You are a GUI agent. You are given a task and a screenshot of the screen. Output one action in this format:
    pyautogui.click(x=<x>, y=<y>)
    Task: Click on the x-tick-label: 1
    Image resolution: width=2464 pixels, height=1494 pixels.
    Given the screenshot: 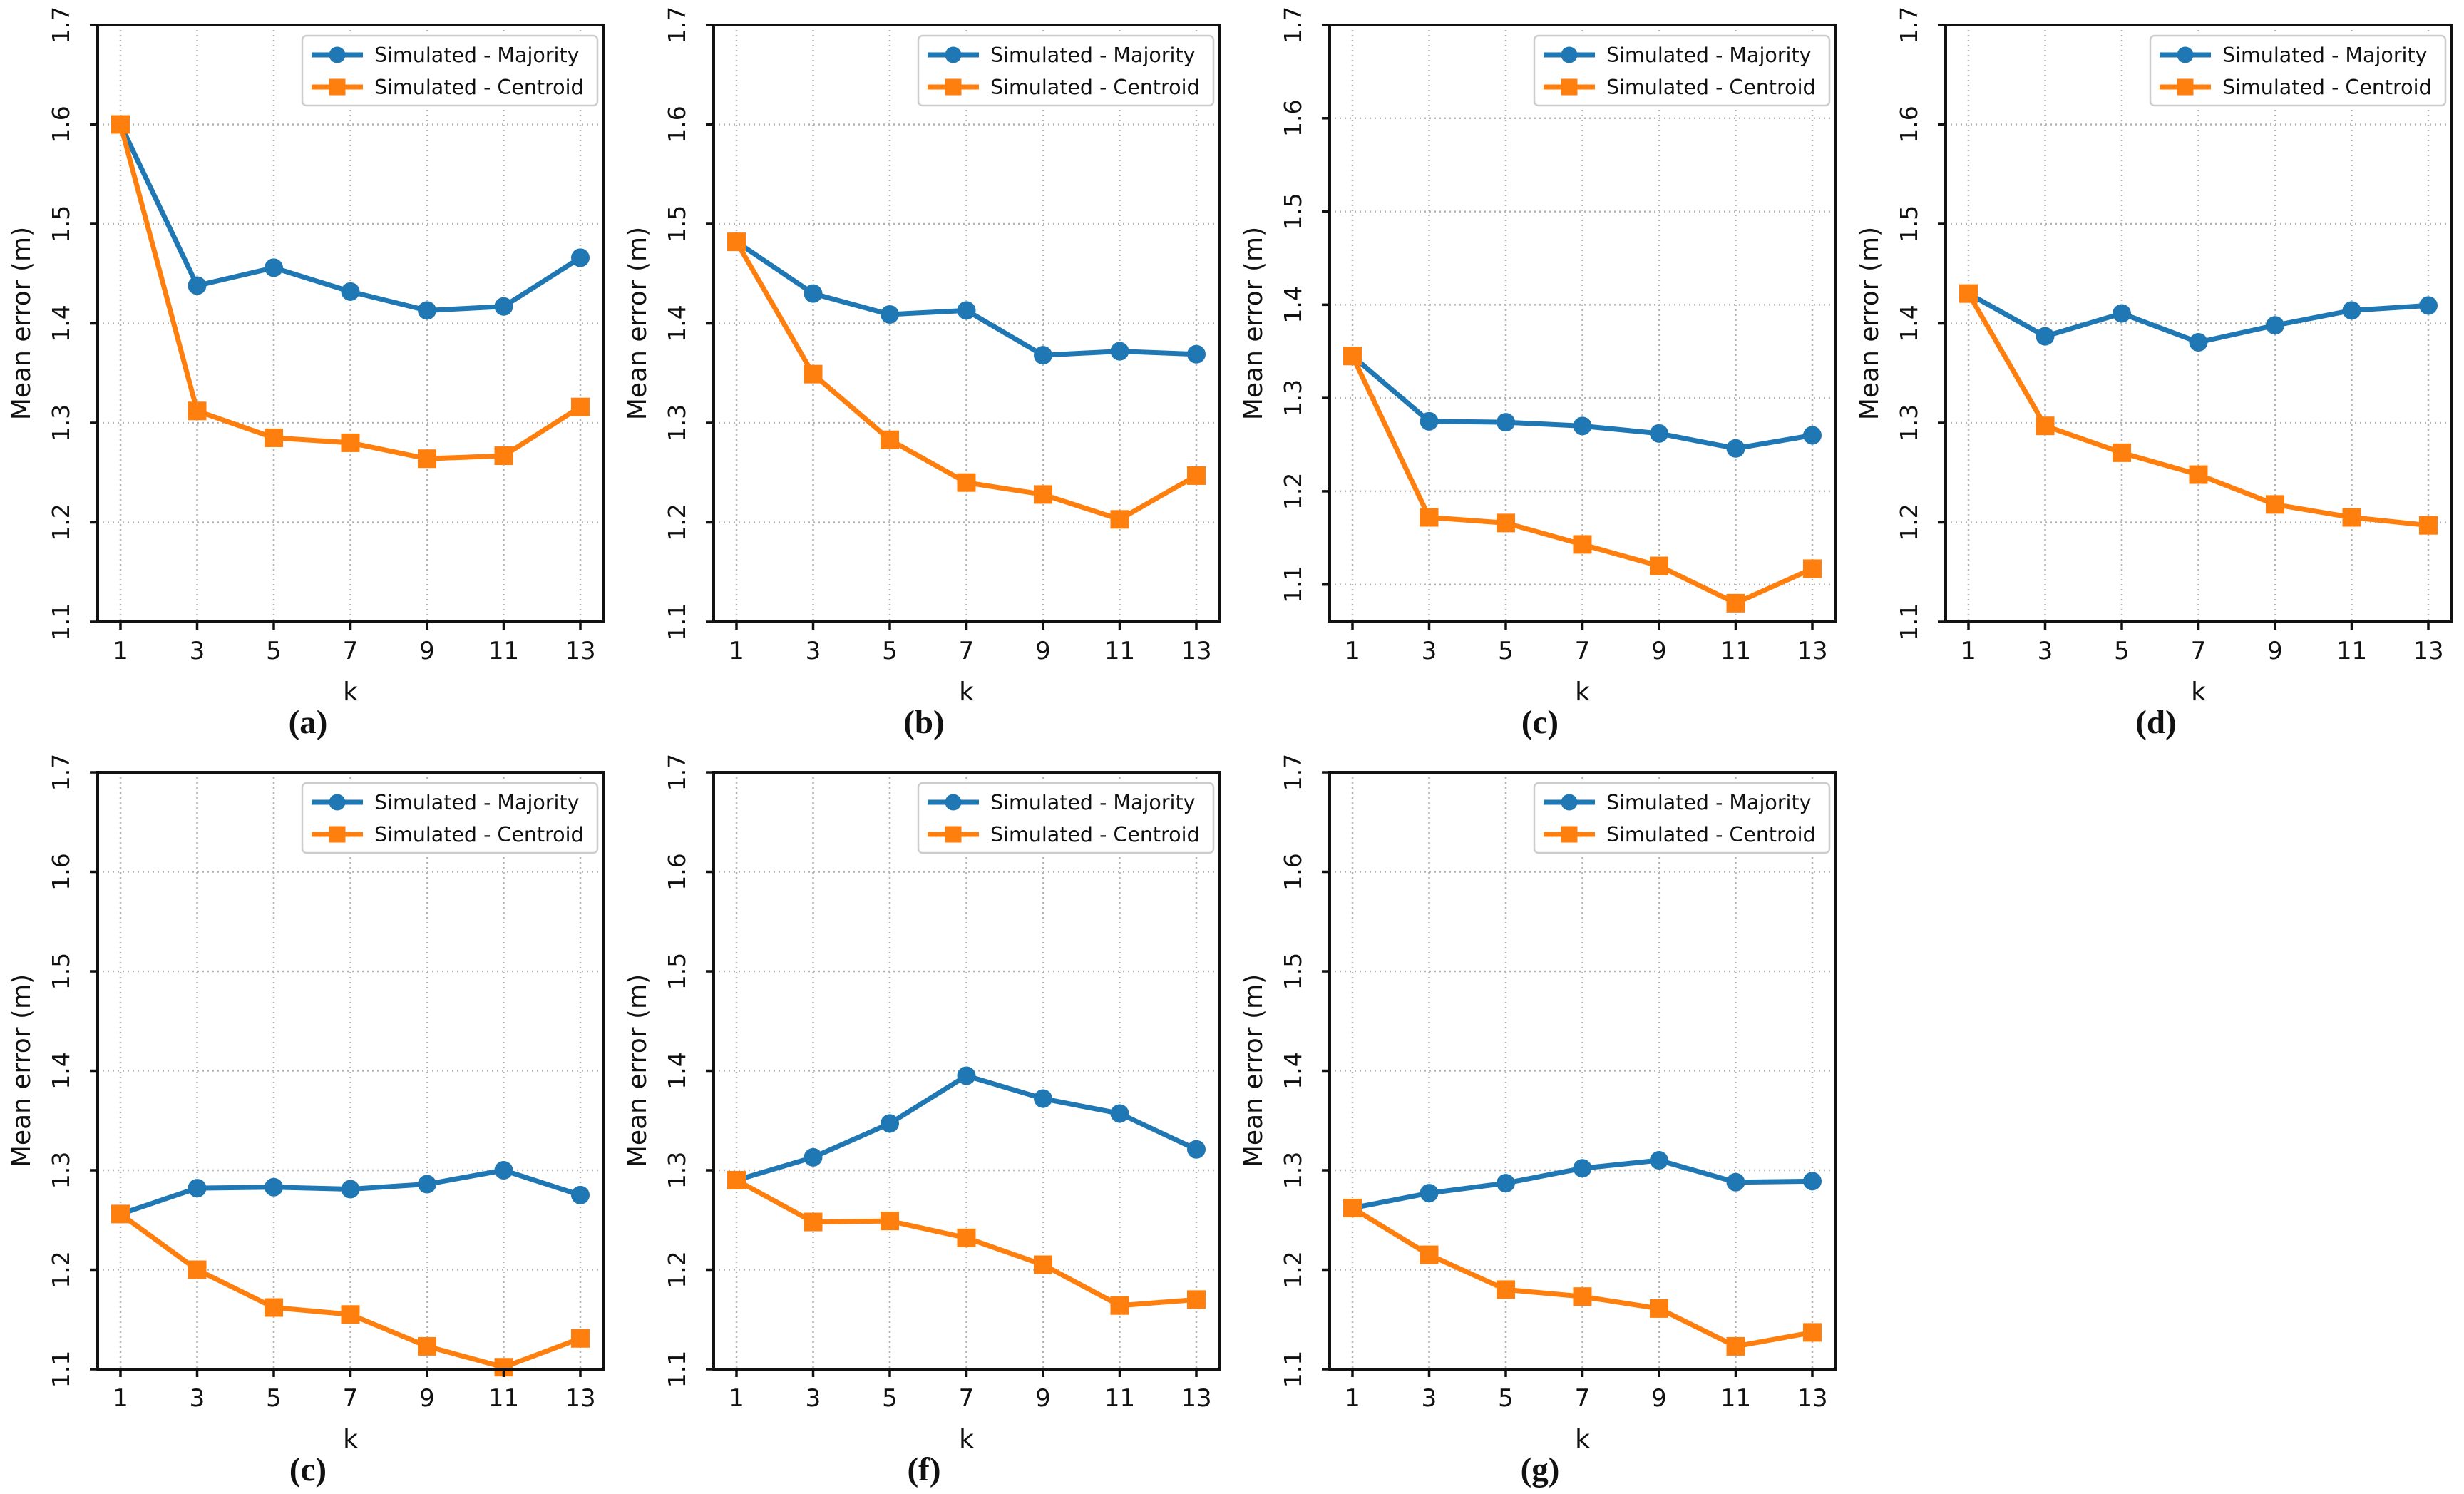 What is the action you would take?
    pyautogui.click(x=120, y=1398)
    